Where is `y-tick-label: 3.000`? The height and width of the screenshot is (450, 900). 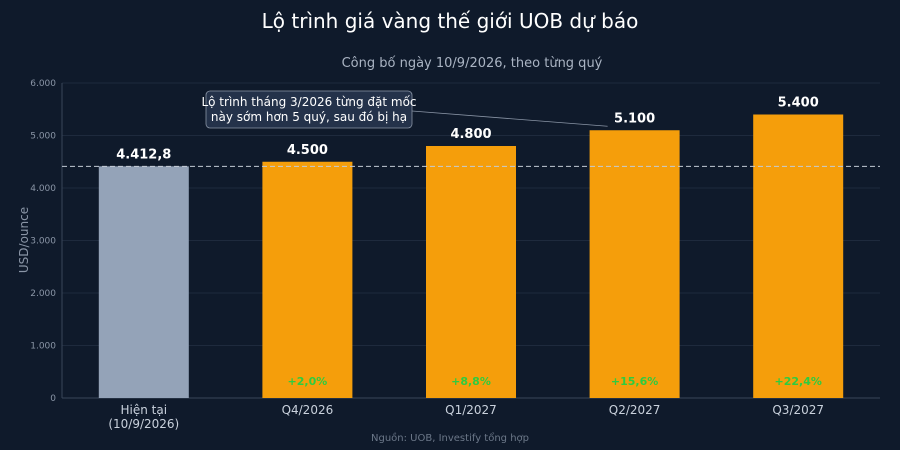
y-tick-label: 3.000 is located at coordinates (43, 242).